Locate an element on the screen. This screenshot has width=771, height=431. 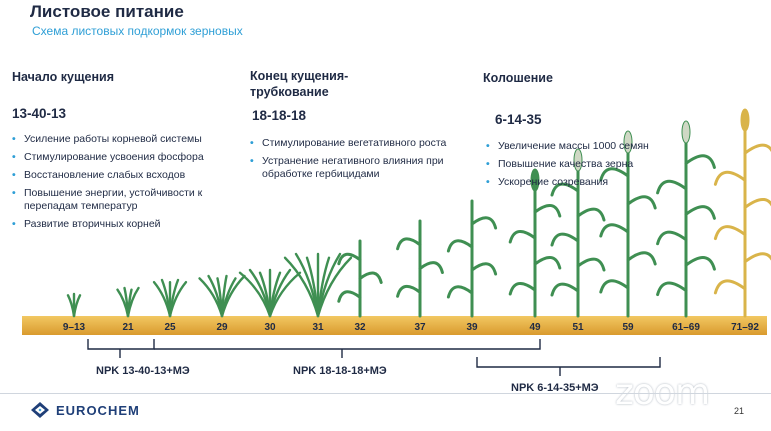
bullet: Ускорение созревания is located at coordinates (571, 182).